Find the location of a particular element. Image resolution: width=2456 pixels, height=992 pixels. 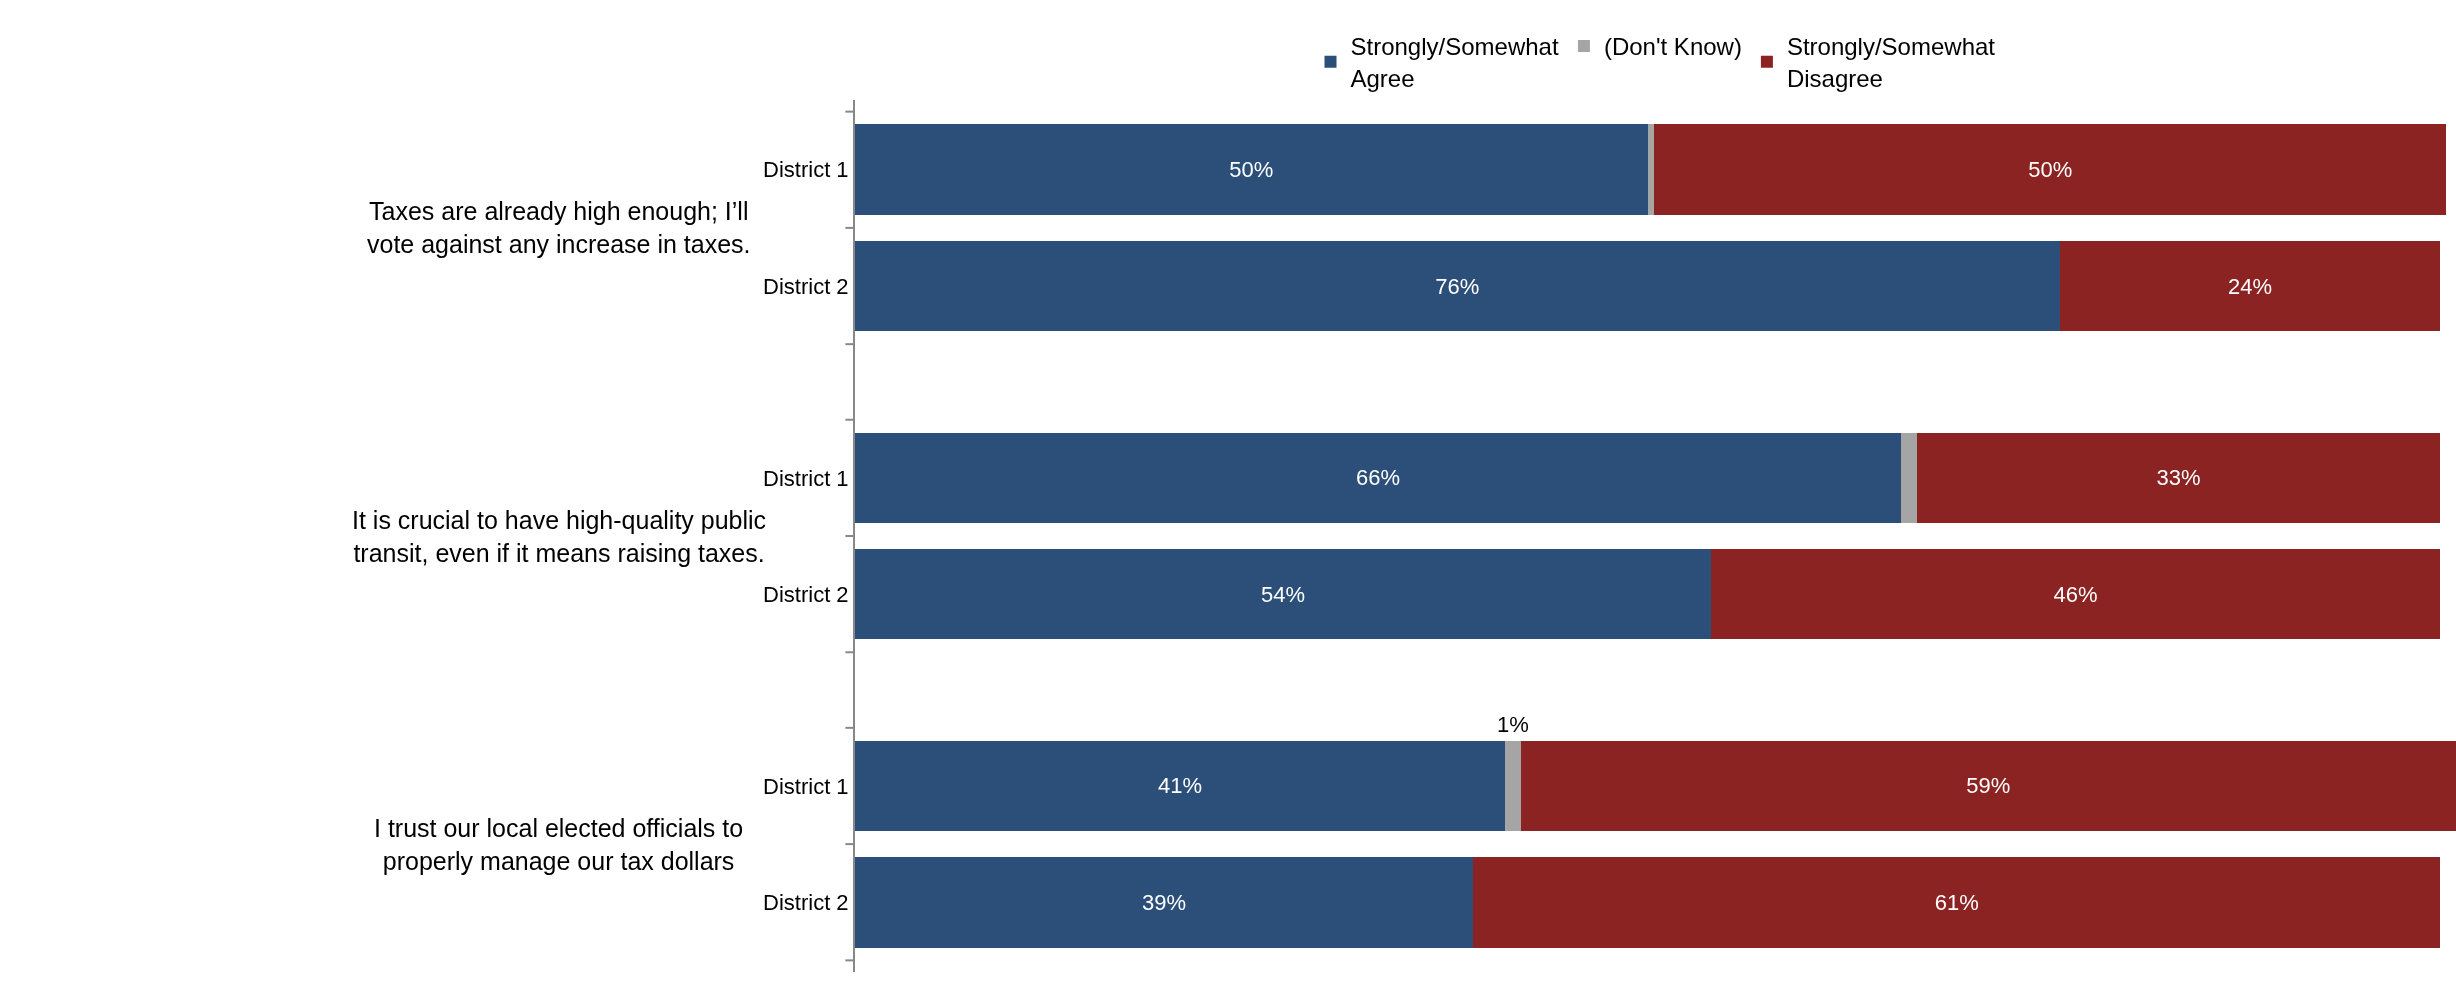

text: It is crucial to have high-quality public transit, even if it means raising taxes. is located at coordinates (559, 536).